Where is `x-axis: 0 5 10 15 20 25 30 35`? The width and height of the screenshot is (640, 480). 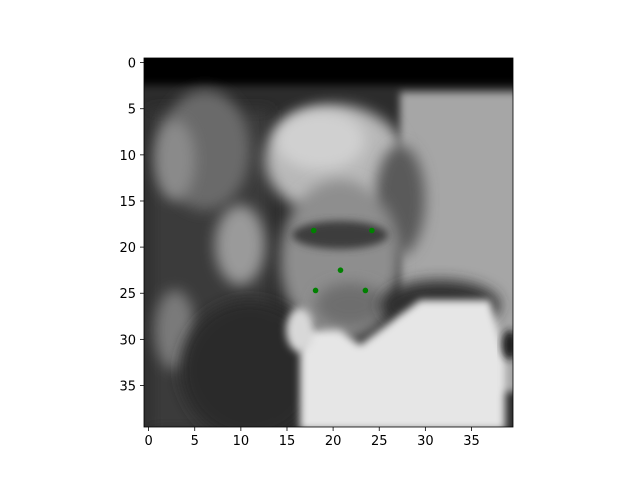
x-axis: 0 5 10 15 20 25 30 35 is located at coordinates (312, 438).